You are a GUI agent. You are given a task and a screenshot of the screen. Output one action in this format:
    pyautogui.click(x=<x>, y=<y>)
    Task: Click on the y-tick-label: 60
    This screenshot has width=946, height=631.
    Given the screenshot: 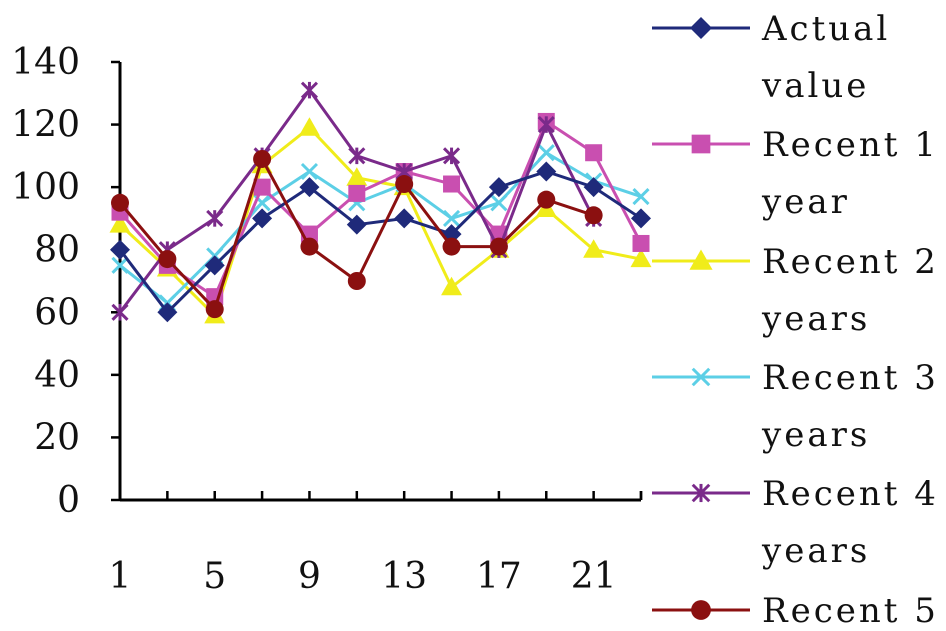 What is the action you would take?
    pyautogui.click(x=57, y=312)
    